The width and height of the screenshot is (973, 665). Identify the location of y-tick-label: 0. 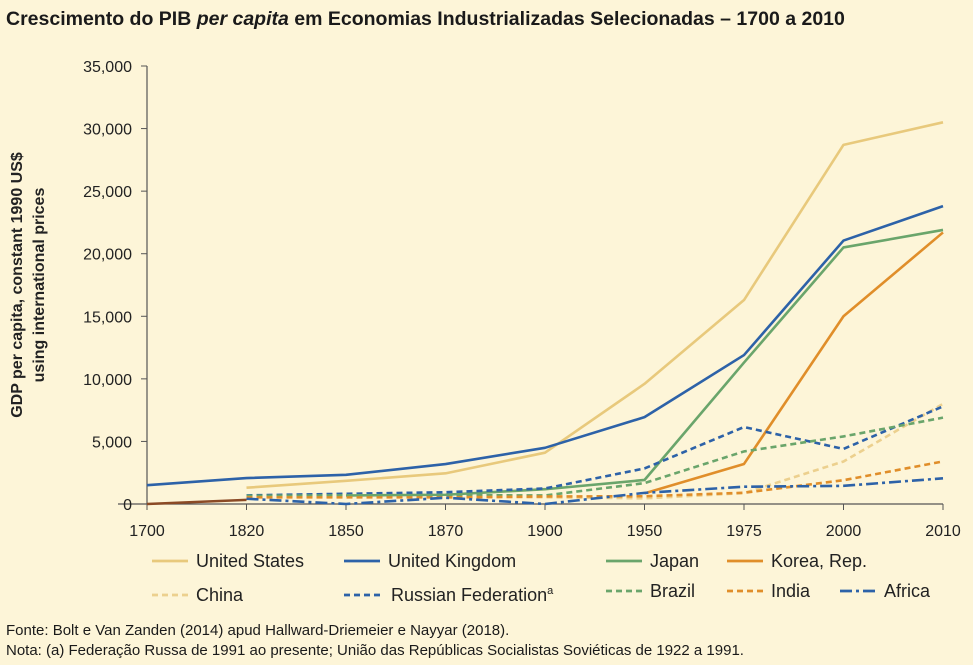
(127, 505).